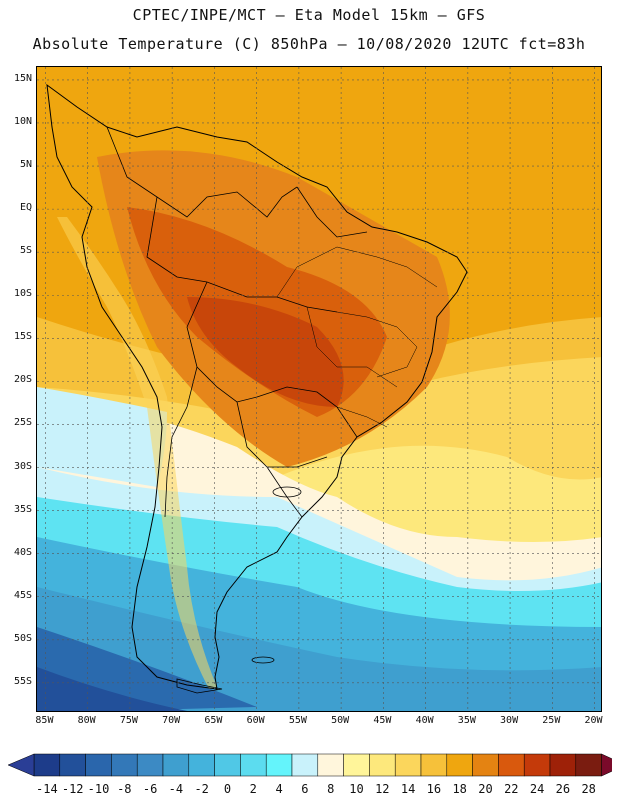 The width and height of the screenshot is (618, 800). I want to click on falklands, so click(263, 660).